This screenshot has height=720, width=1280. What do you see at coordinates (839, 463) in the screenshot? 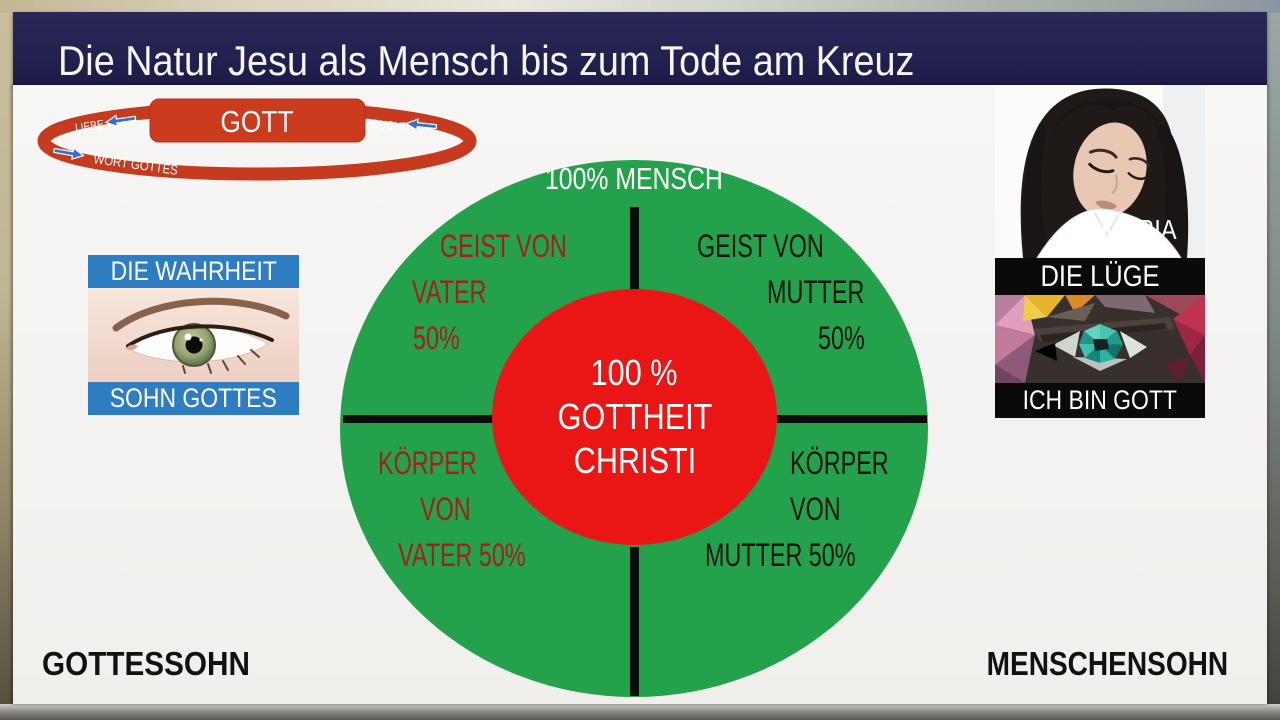
I see `quadrant-bottom-right-line1: KÖRPER` at bounding box center [839, 463].